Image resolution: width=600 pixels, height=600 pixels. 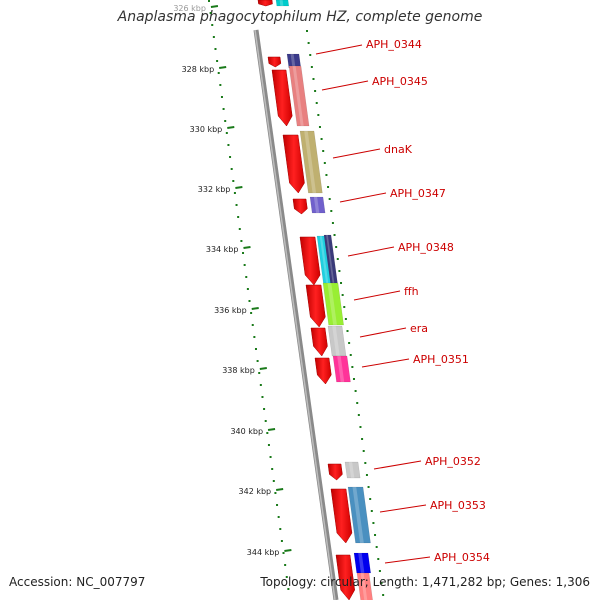 I want to click on gene-label-aph-0344: APH_0344, so click(x=394, y=44).